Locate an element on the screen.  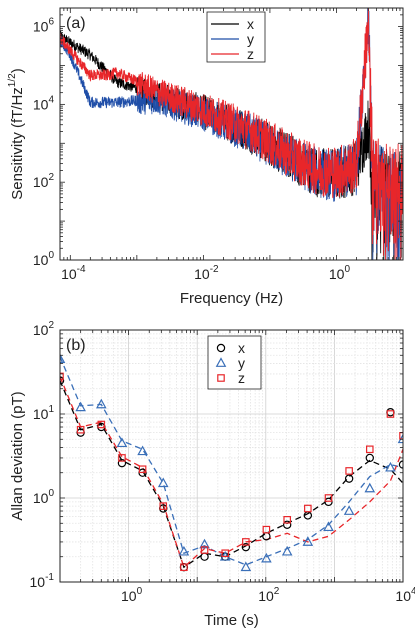
x-tick-label: 10² is located at coordinates (269, 595).